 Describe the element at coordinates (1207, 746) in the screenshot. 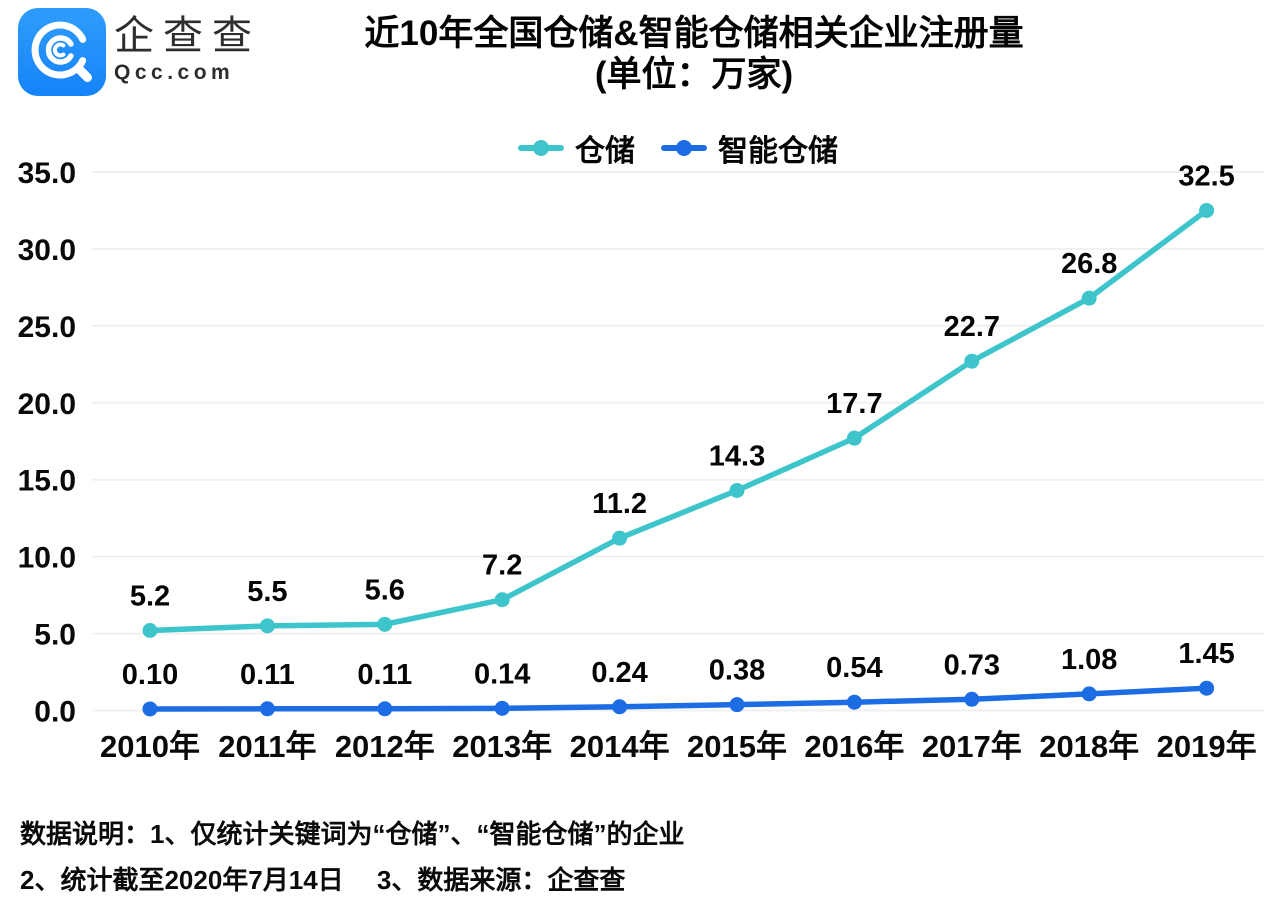

I see `x-axis-label: 2019年` at that location.